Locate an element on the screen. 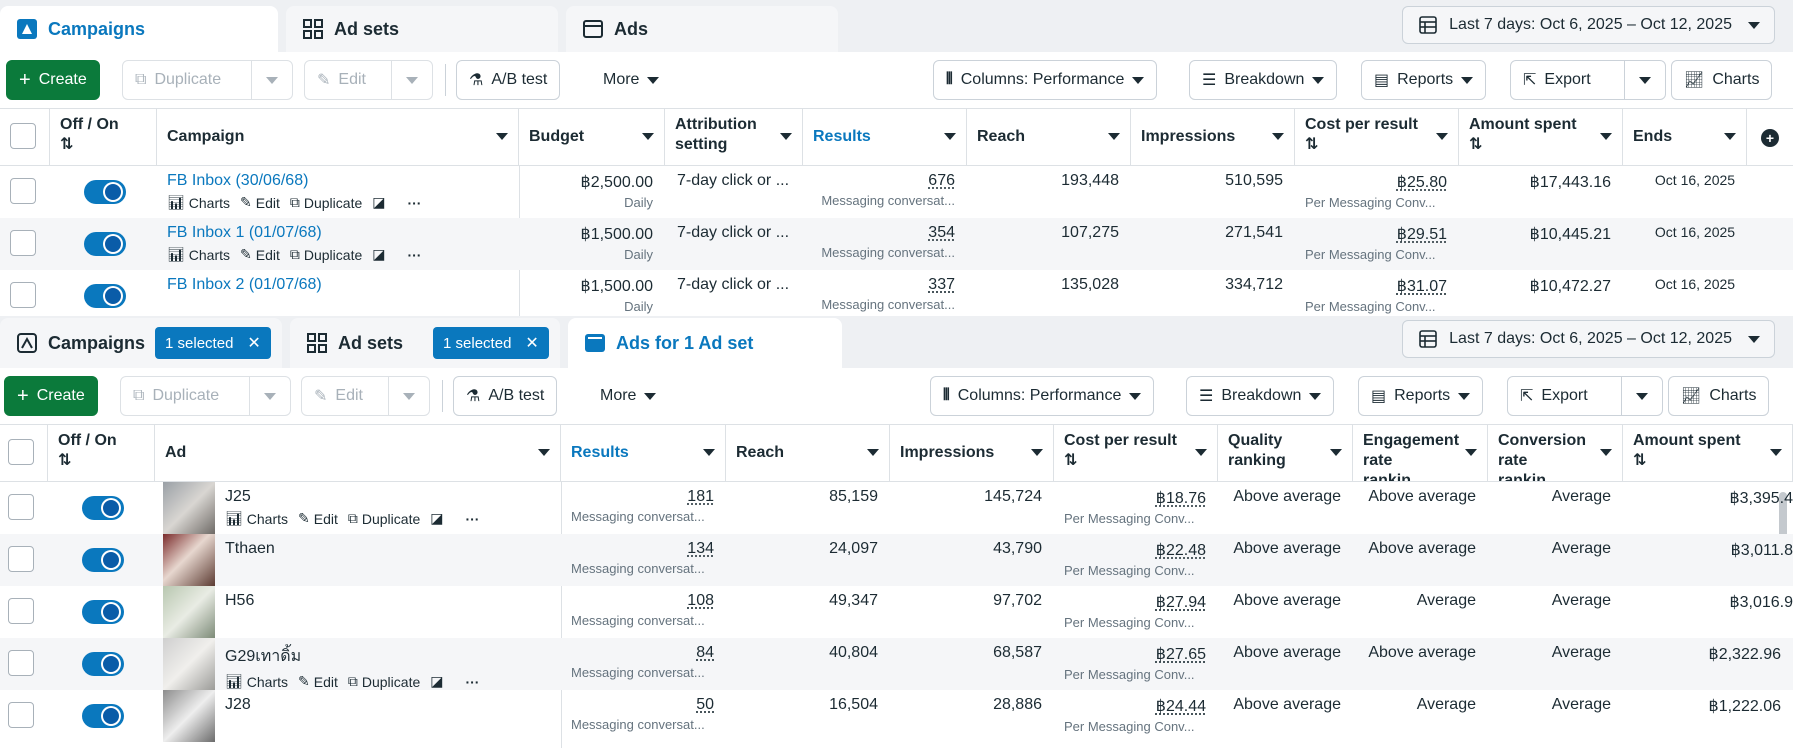 This screenshot has width=1793, height=748. col-reach: Reach is located at coordinates (808, 453).